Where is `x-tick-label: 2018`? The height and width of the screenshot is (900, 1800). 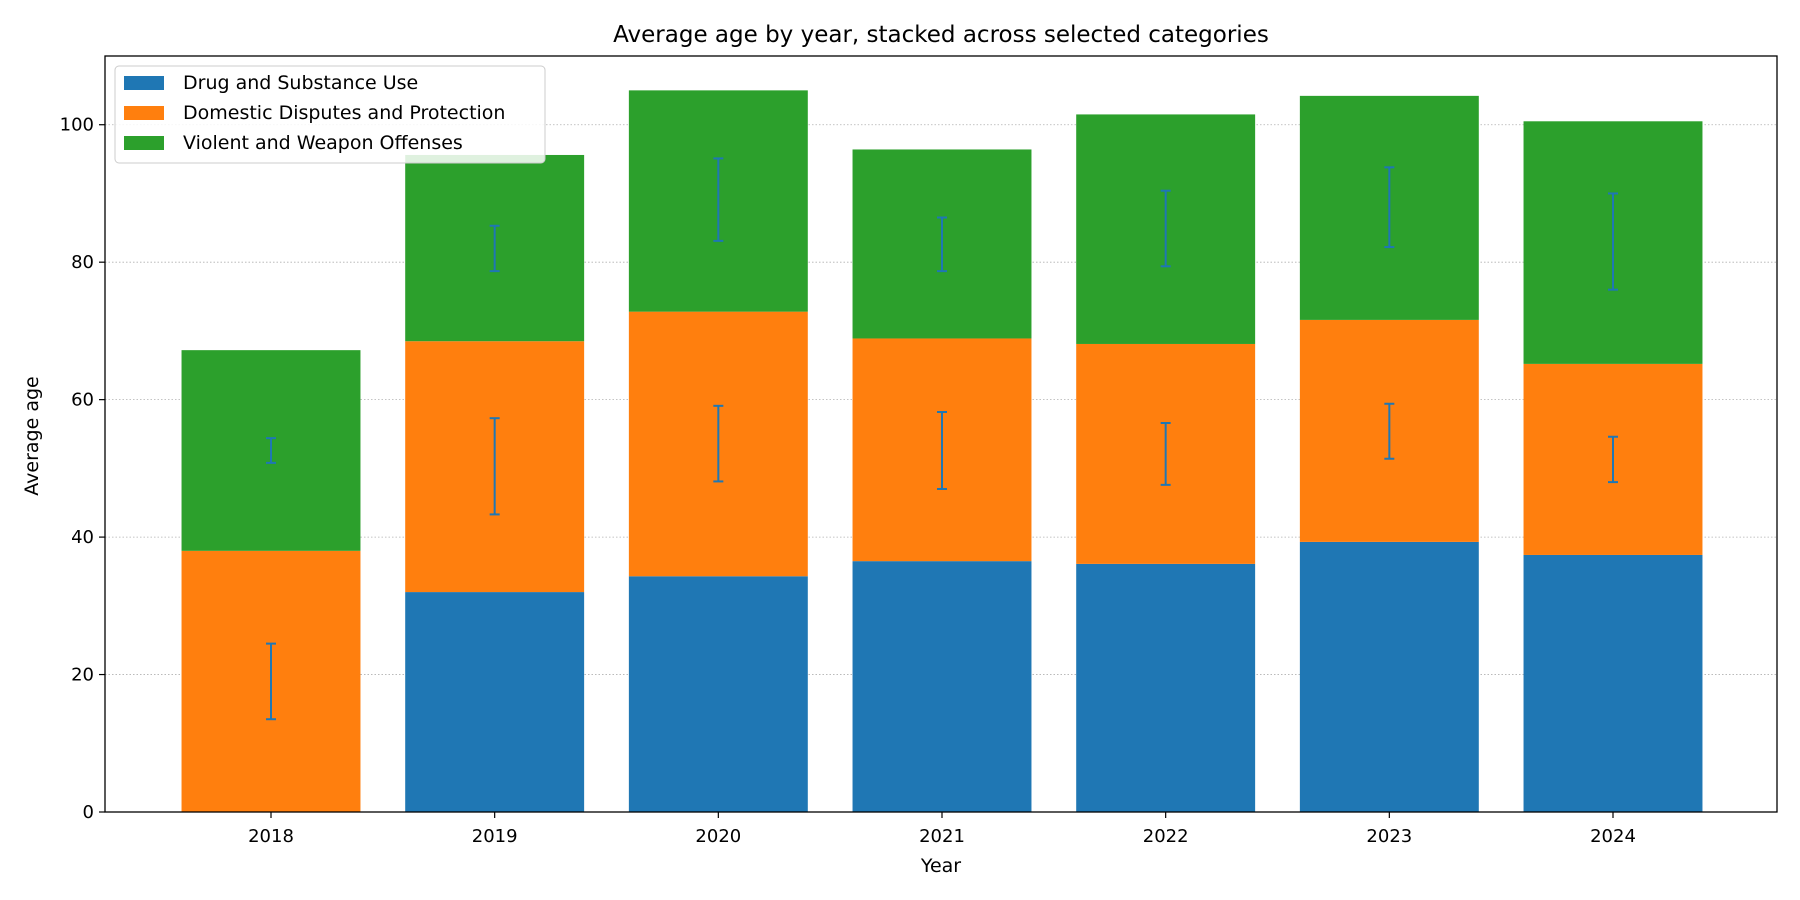
x-tick-label: 2018 is located at coordinates (271, 836).